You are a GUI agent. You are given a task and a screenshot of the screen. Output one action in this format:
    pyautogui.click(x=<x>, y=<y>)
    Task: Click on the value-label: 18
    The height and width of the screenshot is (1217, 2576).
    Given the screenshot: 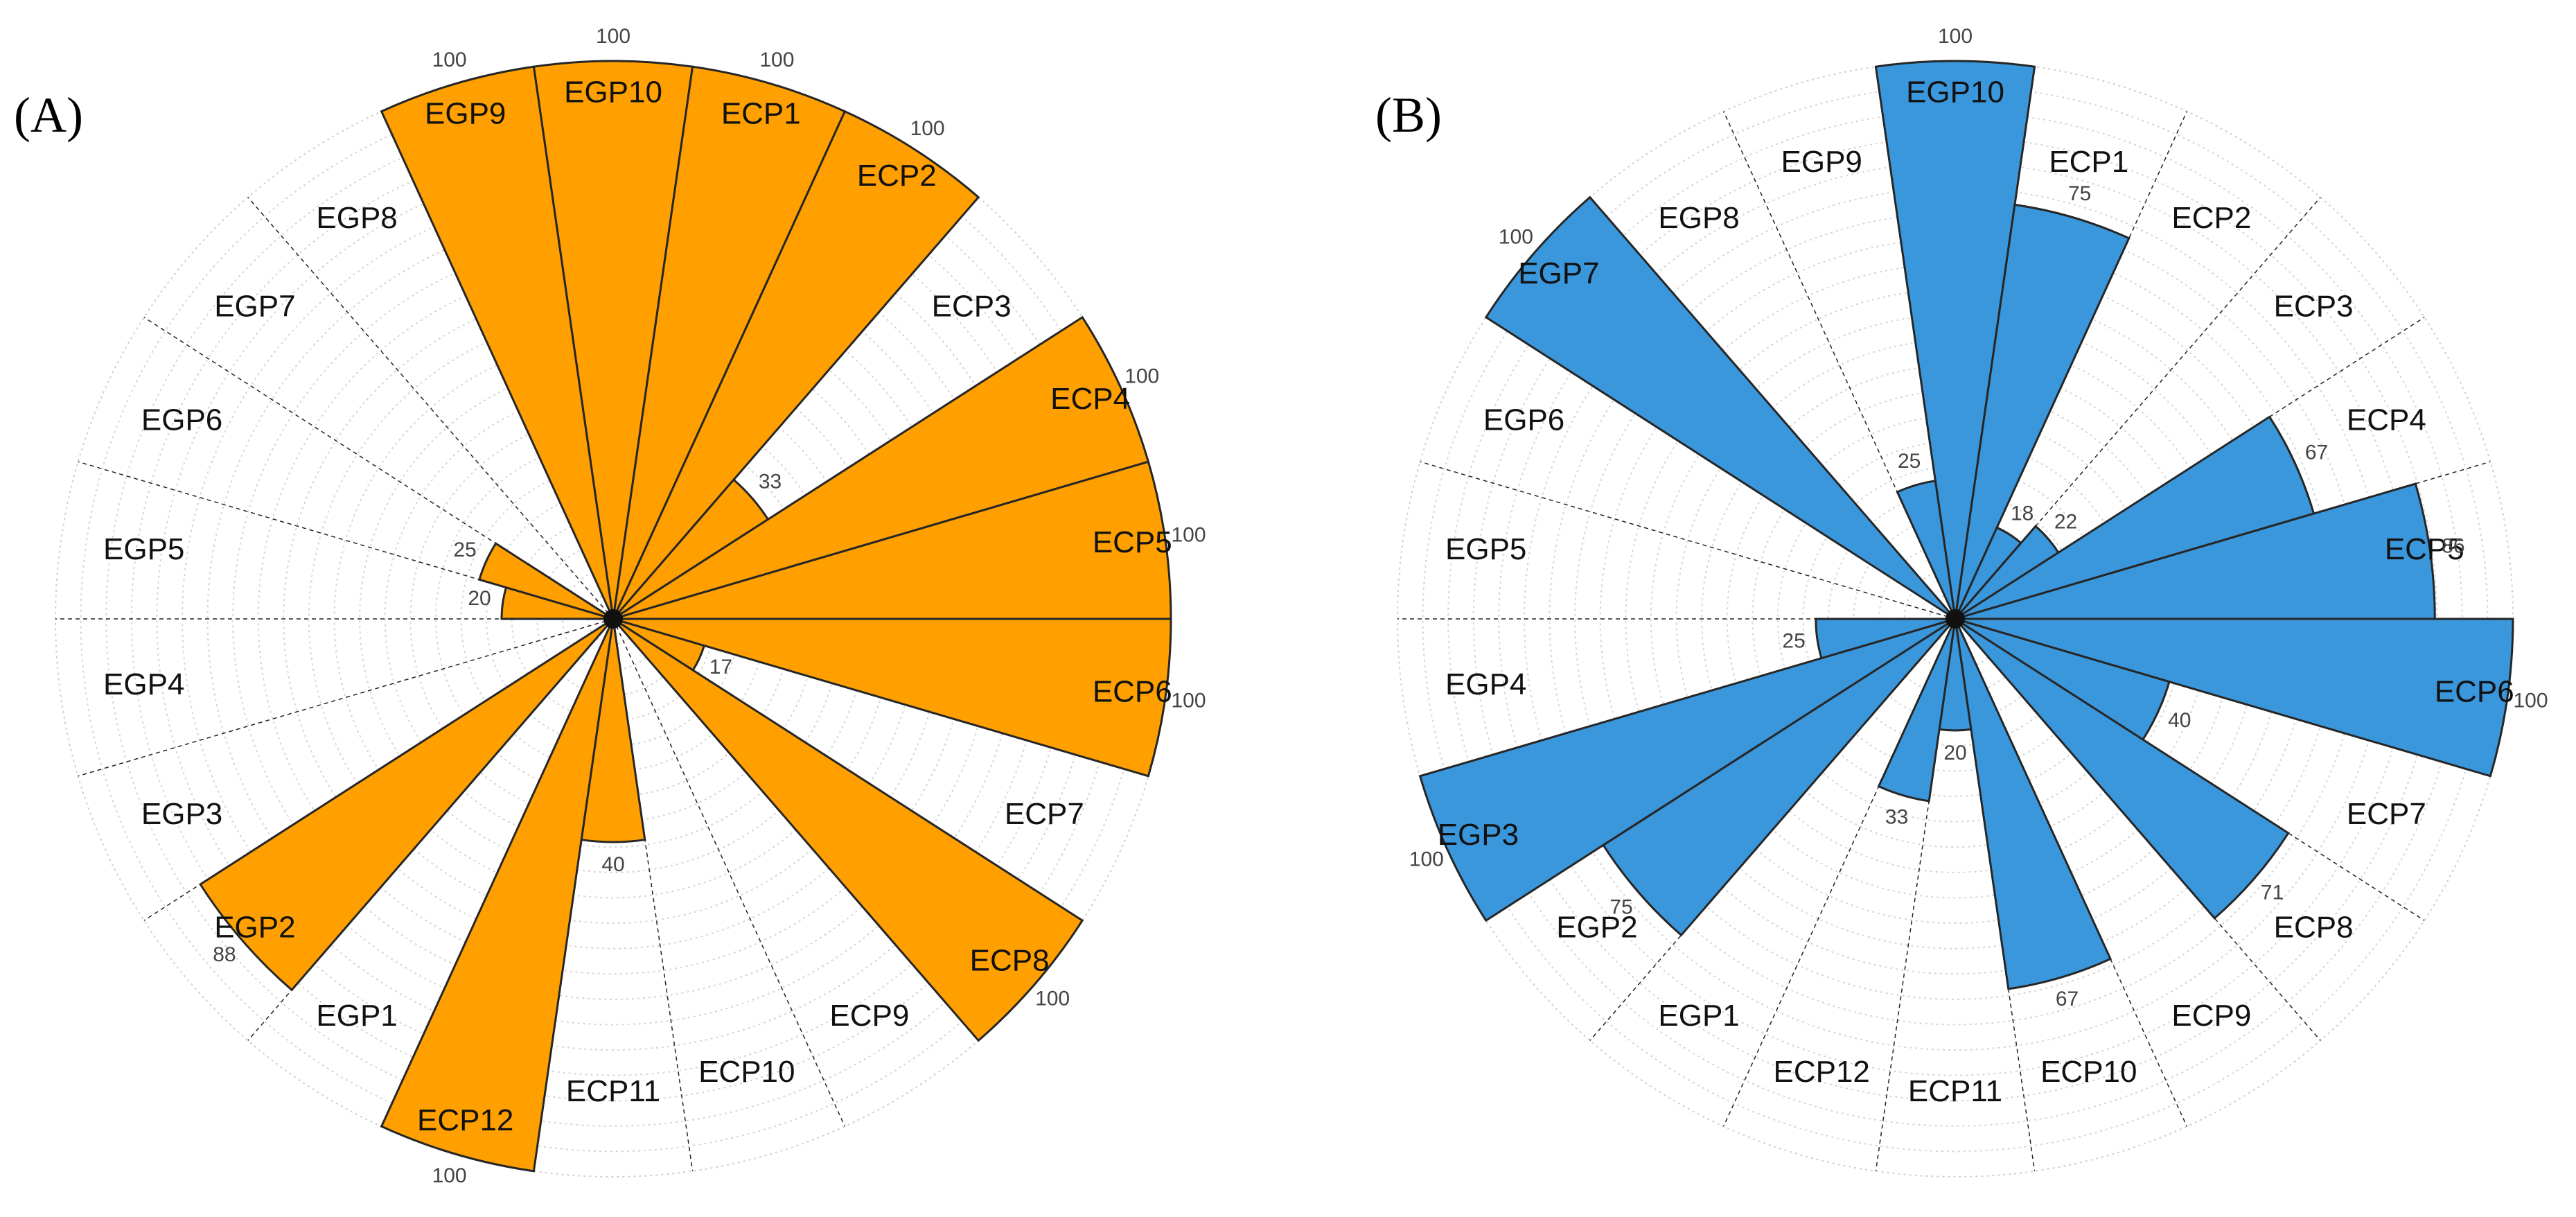 What is the action you would take?
    pyautogui.click(x=2022, y=513)
    